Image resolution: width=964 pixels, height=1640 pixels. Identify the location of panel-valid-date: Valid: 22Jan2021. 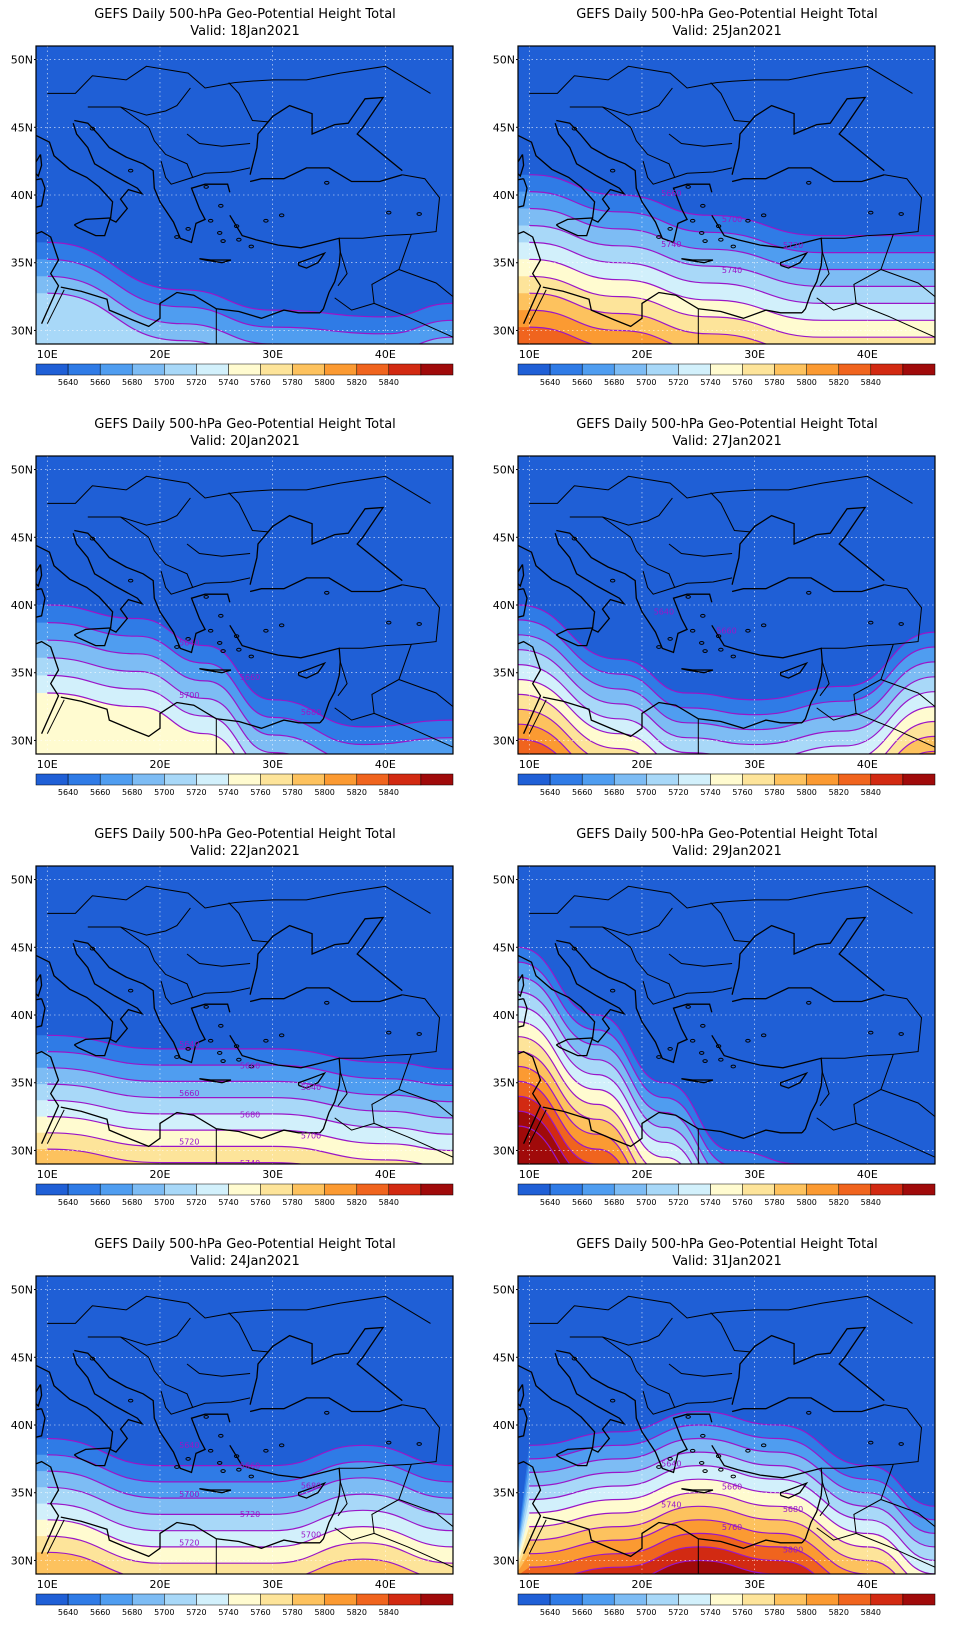
(245, 851).